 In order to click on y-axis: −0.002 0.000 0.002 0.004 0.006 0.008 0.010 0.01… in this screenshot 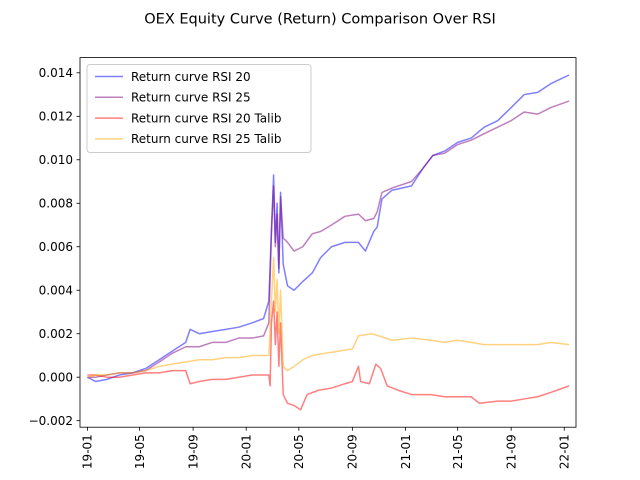, I will do `click(54, 247)`.